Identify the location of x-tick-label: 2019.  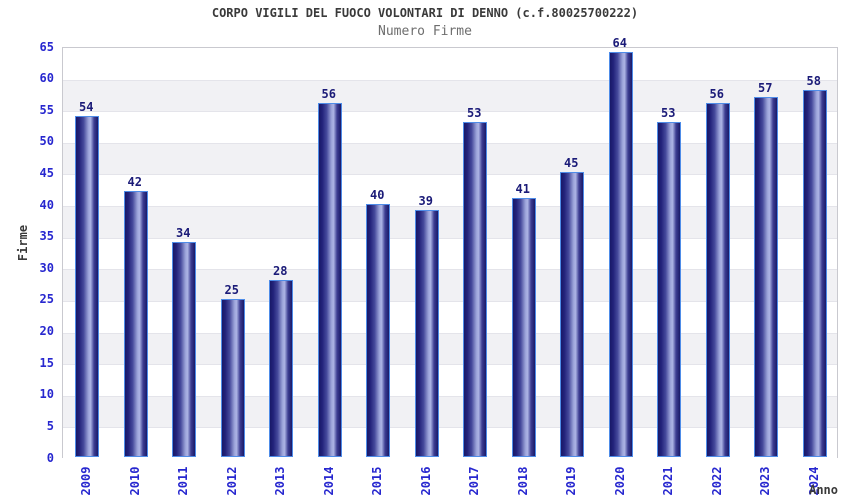
(571, 481).